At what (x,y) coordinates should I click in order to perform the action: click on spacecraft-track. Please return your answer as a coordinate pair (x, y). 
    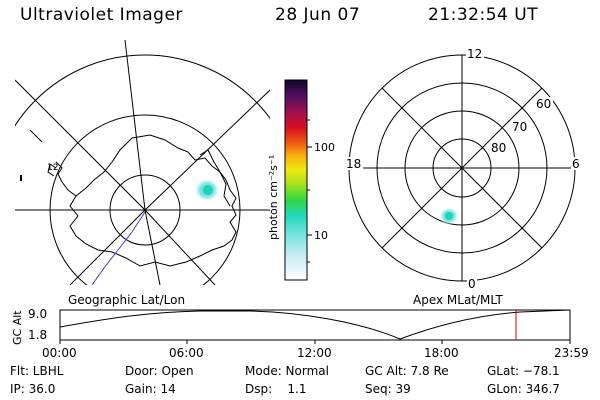
    Looking at the image, I should click on (118, 248).